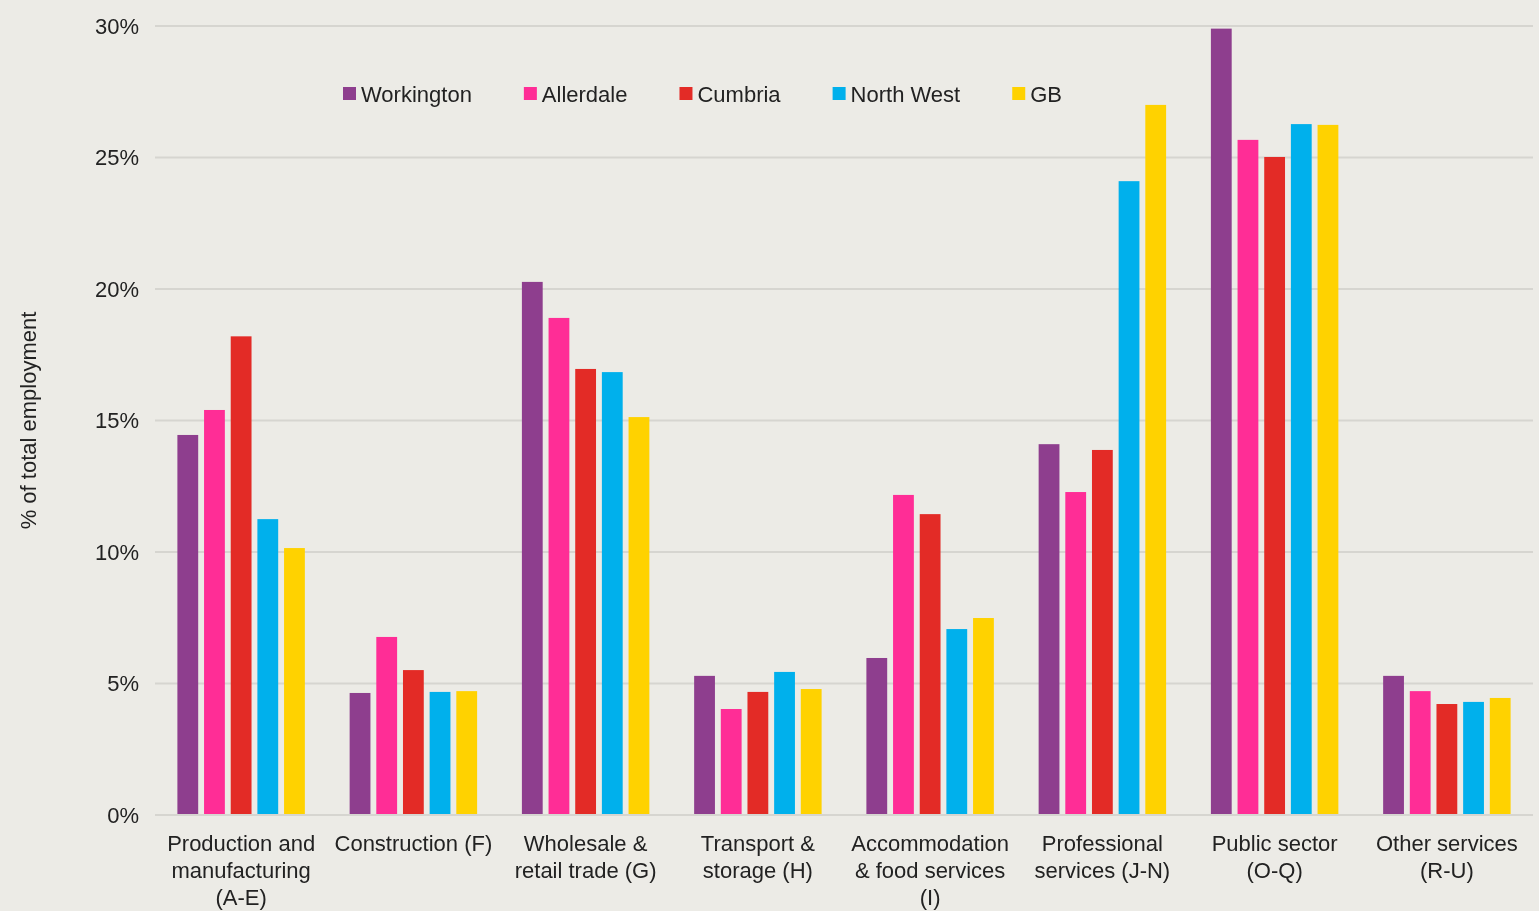 The height and width of the screenshot is (911, 1539). What do you see at coordinates (116, 158) in the screenshot?
I see `y-tick-label: 25%` at bounding box center [116, 158].